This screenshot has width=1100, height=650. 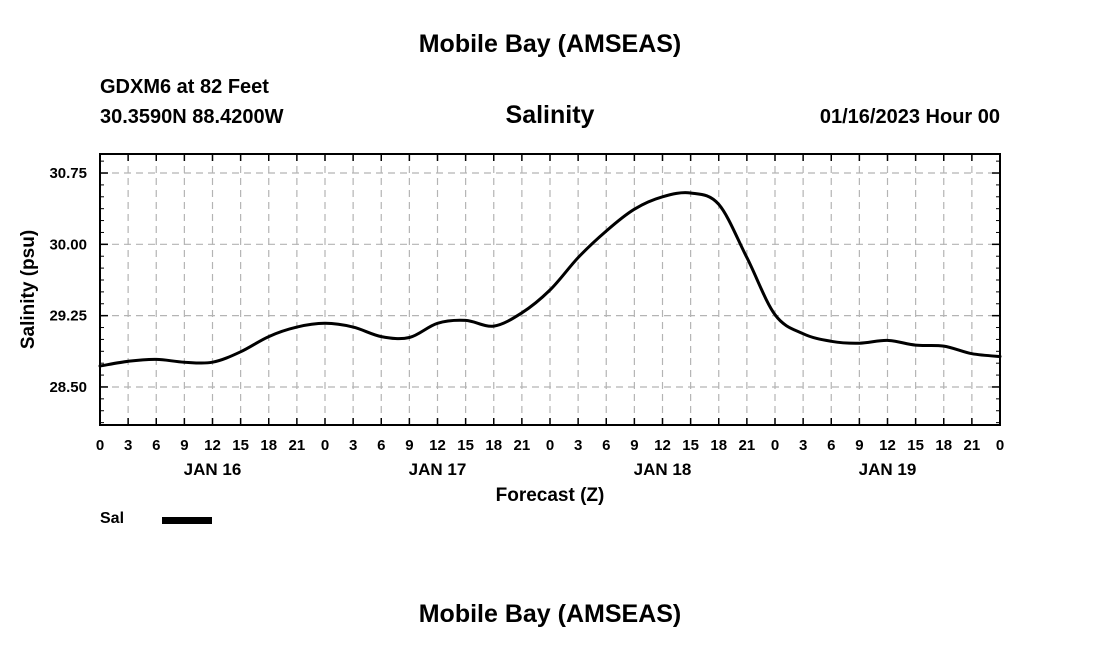 What do you see at coordinates (213, 469) in the screenshot?
I see `date-label: JAN 16` at bounding box center [213, 469].